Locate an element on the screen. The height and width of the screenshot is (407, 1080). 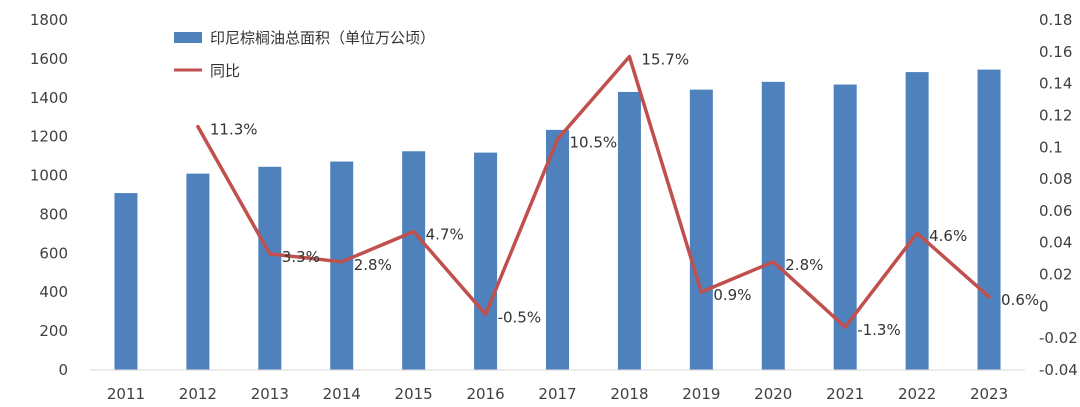
legend: 印尼棕榈油总面积（单位万公顷） 同比 is located at coordinates (304, 54).